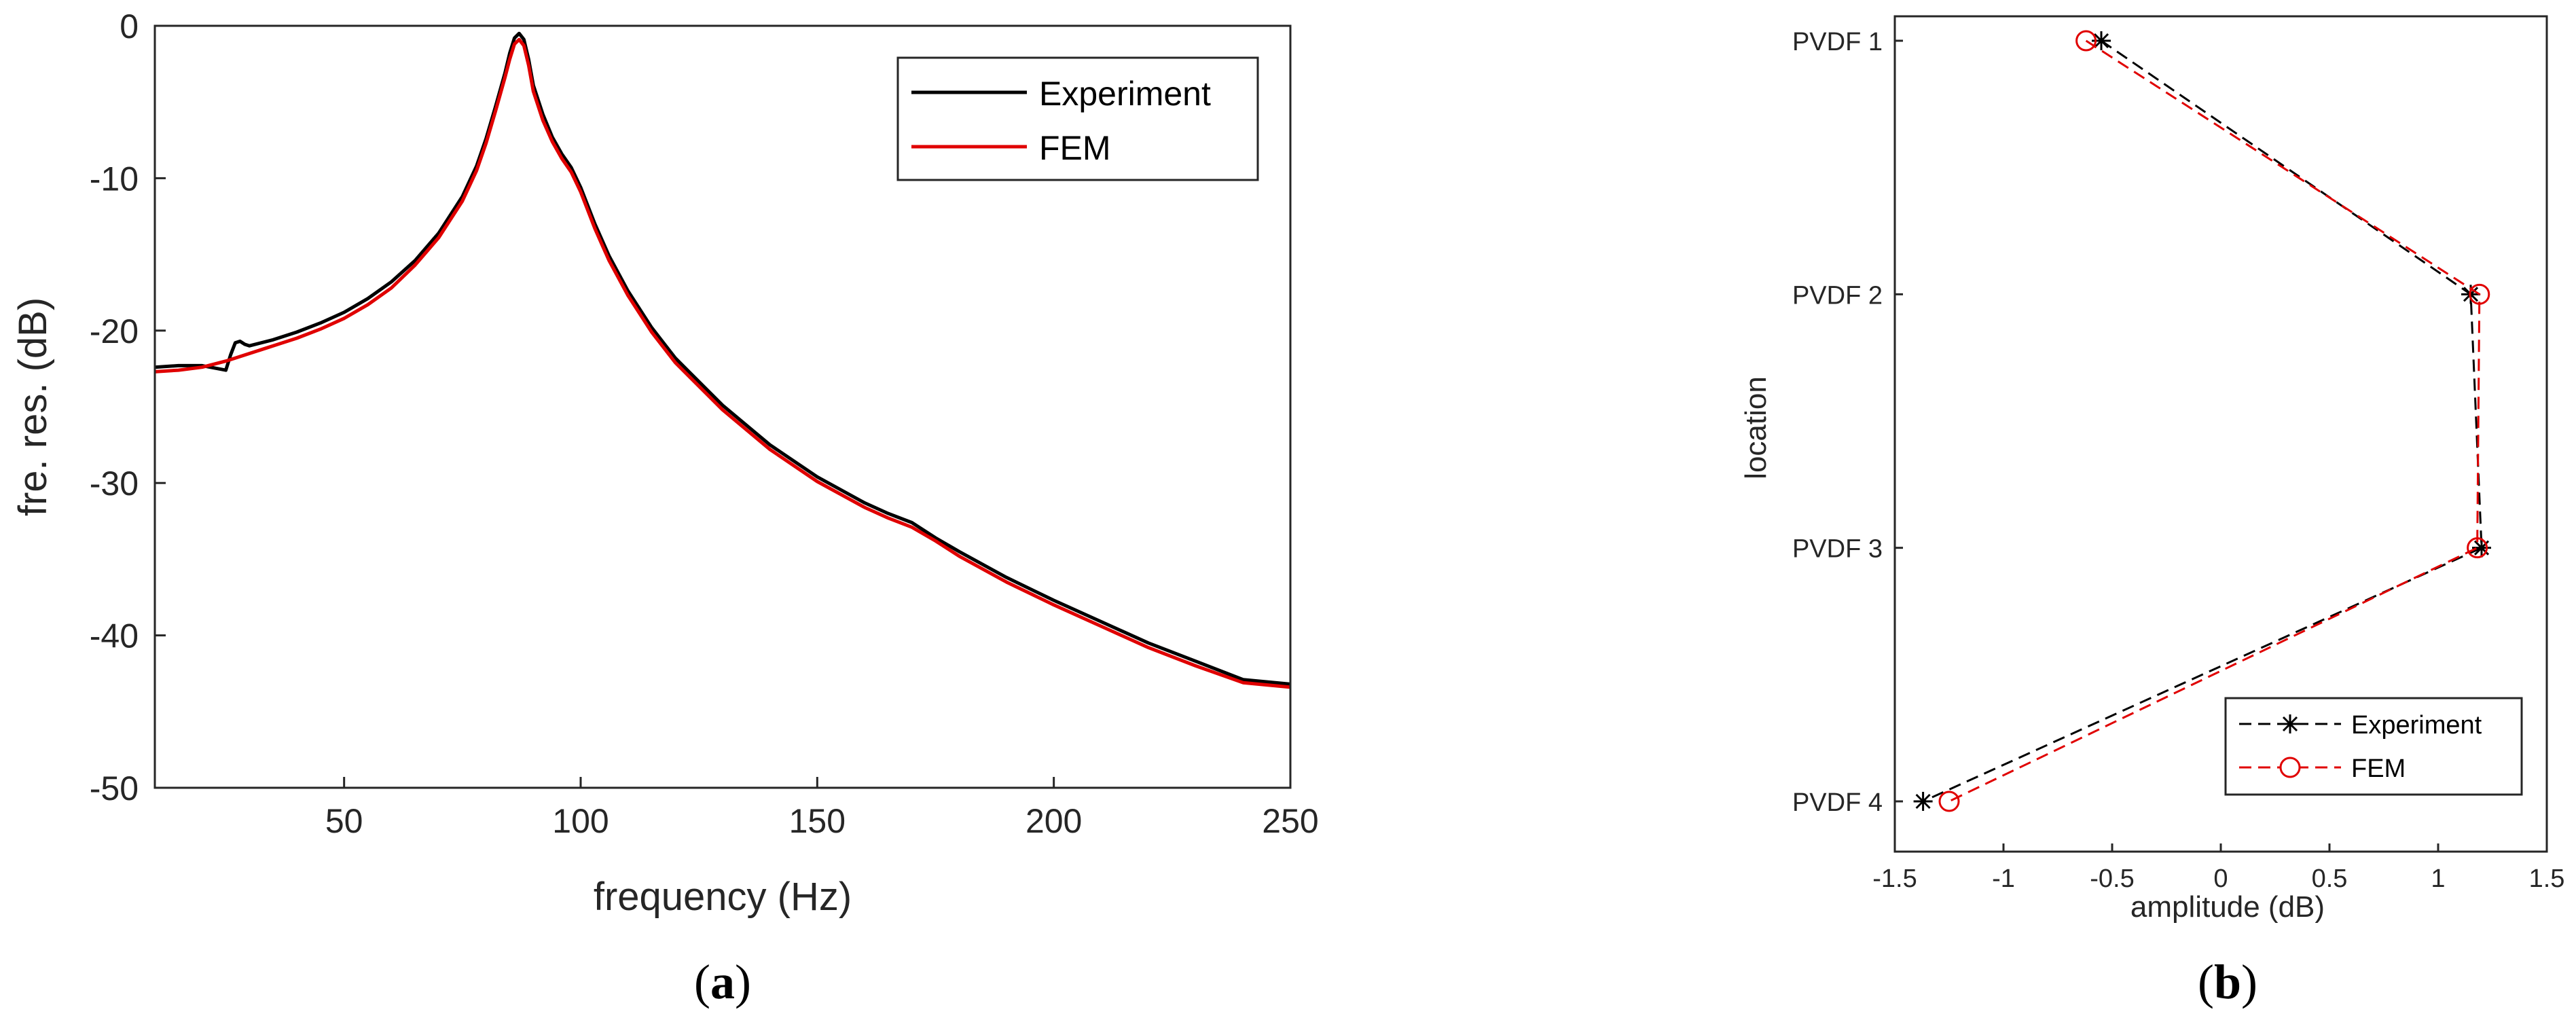 The image size is (2576, 1018). I want to click on chart-b-legend-box, so click(2373, 746).